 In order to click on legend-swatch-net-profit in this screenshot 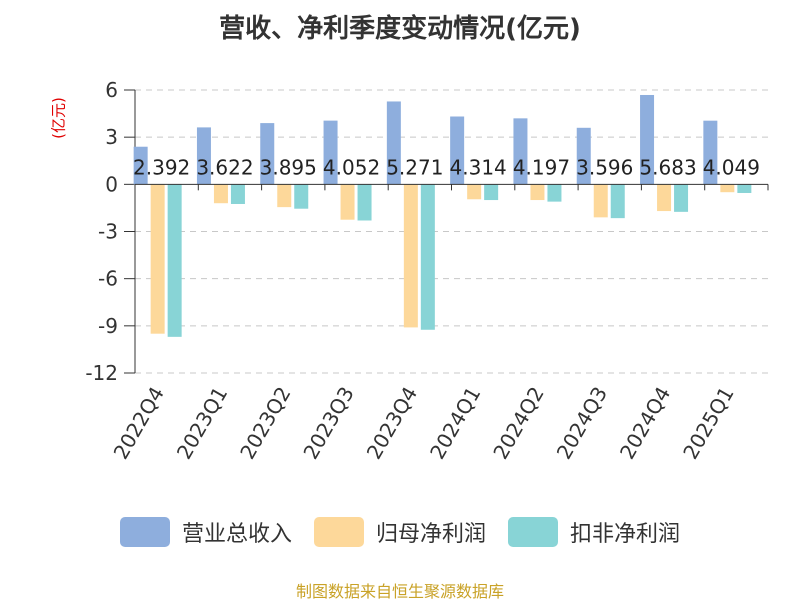, I will do `click(338, 532)`.